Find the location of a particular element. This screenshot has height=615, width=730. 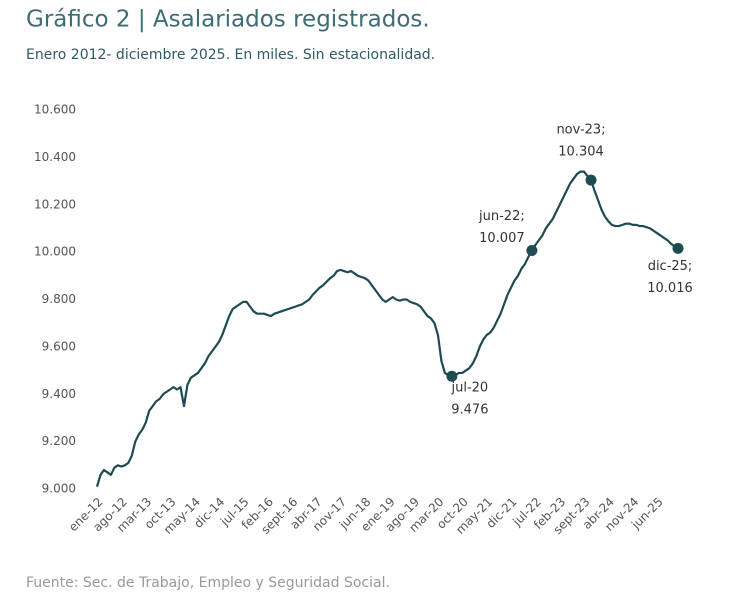

y-tick-label: 10.200 is located at coordinates (55, 204).